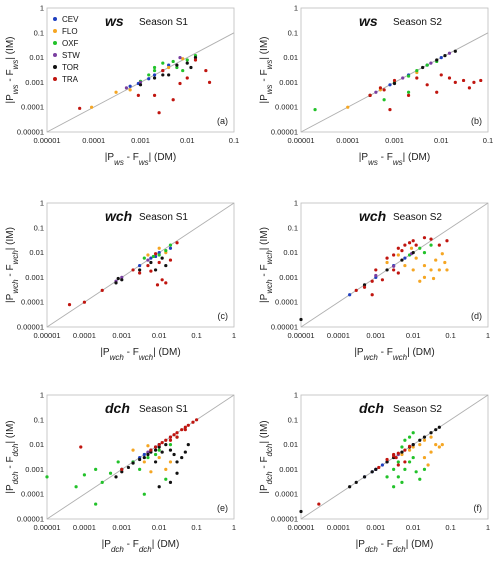  What do you see at coordinates (476, 121) in the screenshot?
I see `panel-letter: (b)` at bounding box center [476, 121].